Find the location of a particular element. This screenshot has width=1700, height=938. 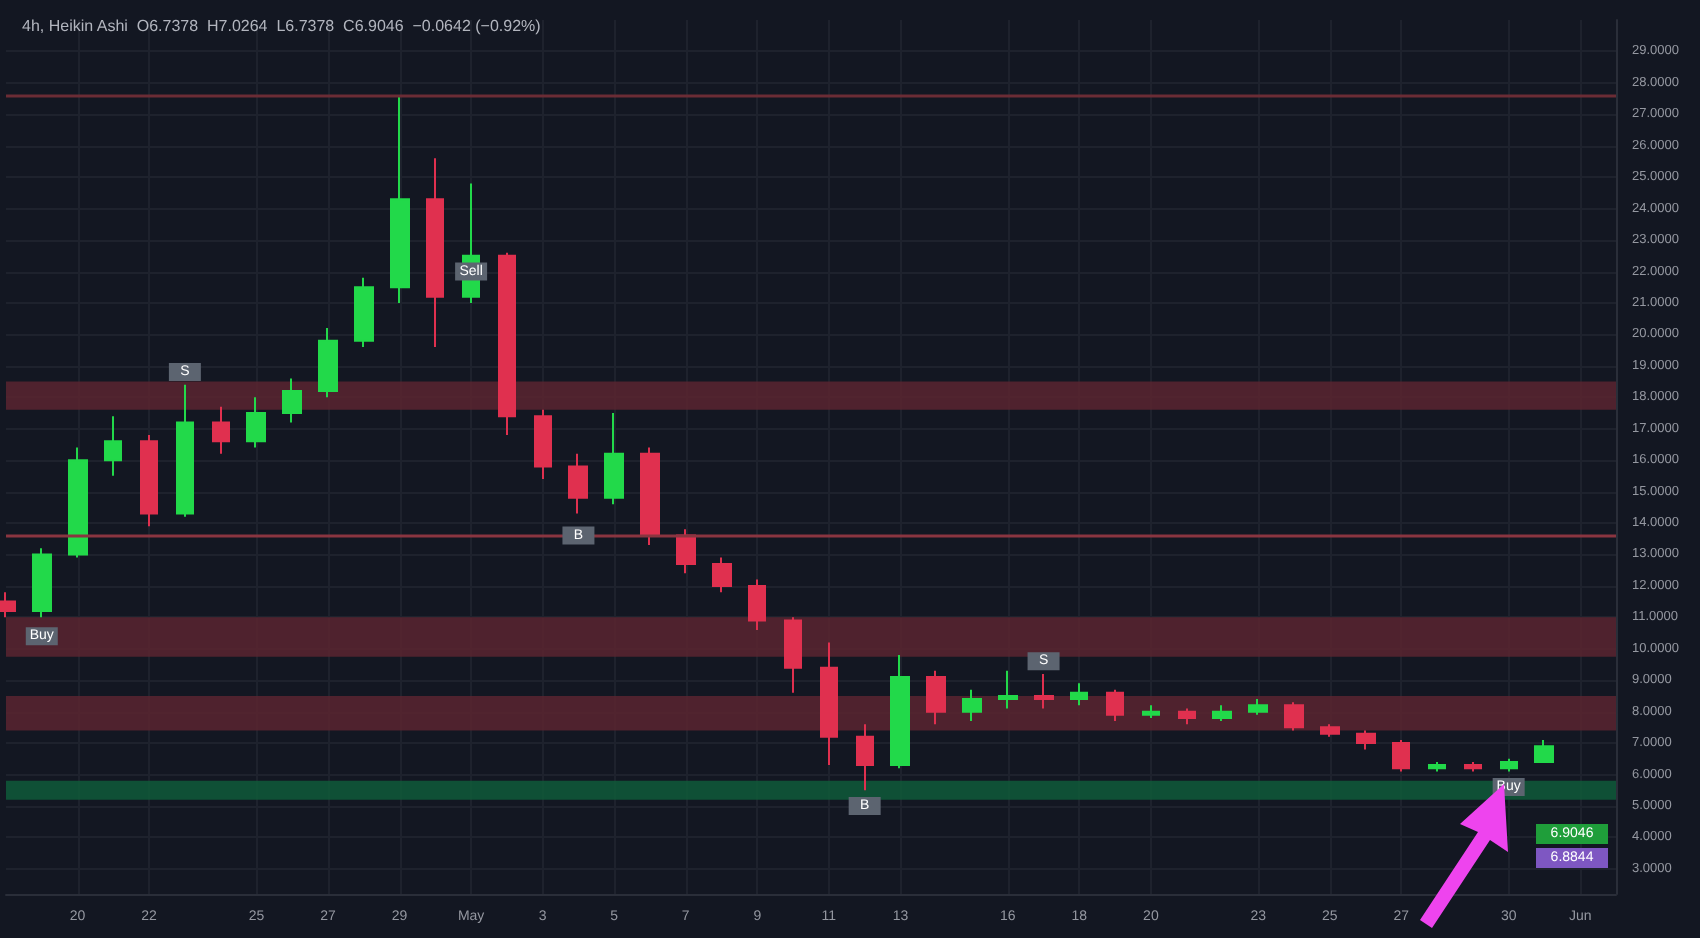

chart-title: 4h, Heikin Ashi O6.7378 H7.0264 L6.7378 C6.9046 −0.0642 (−0.92%) is located at coordinates (282, 26).